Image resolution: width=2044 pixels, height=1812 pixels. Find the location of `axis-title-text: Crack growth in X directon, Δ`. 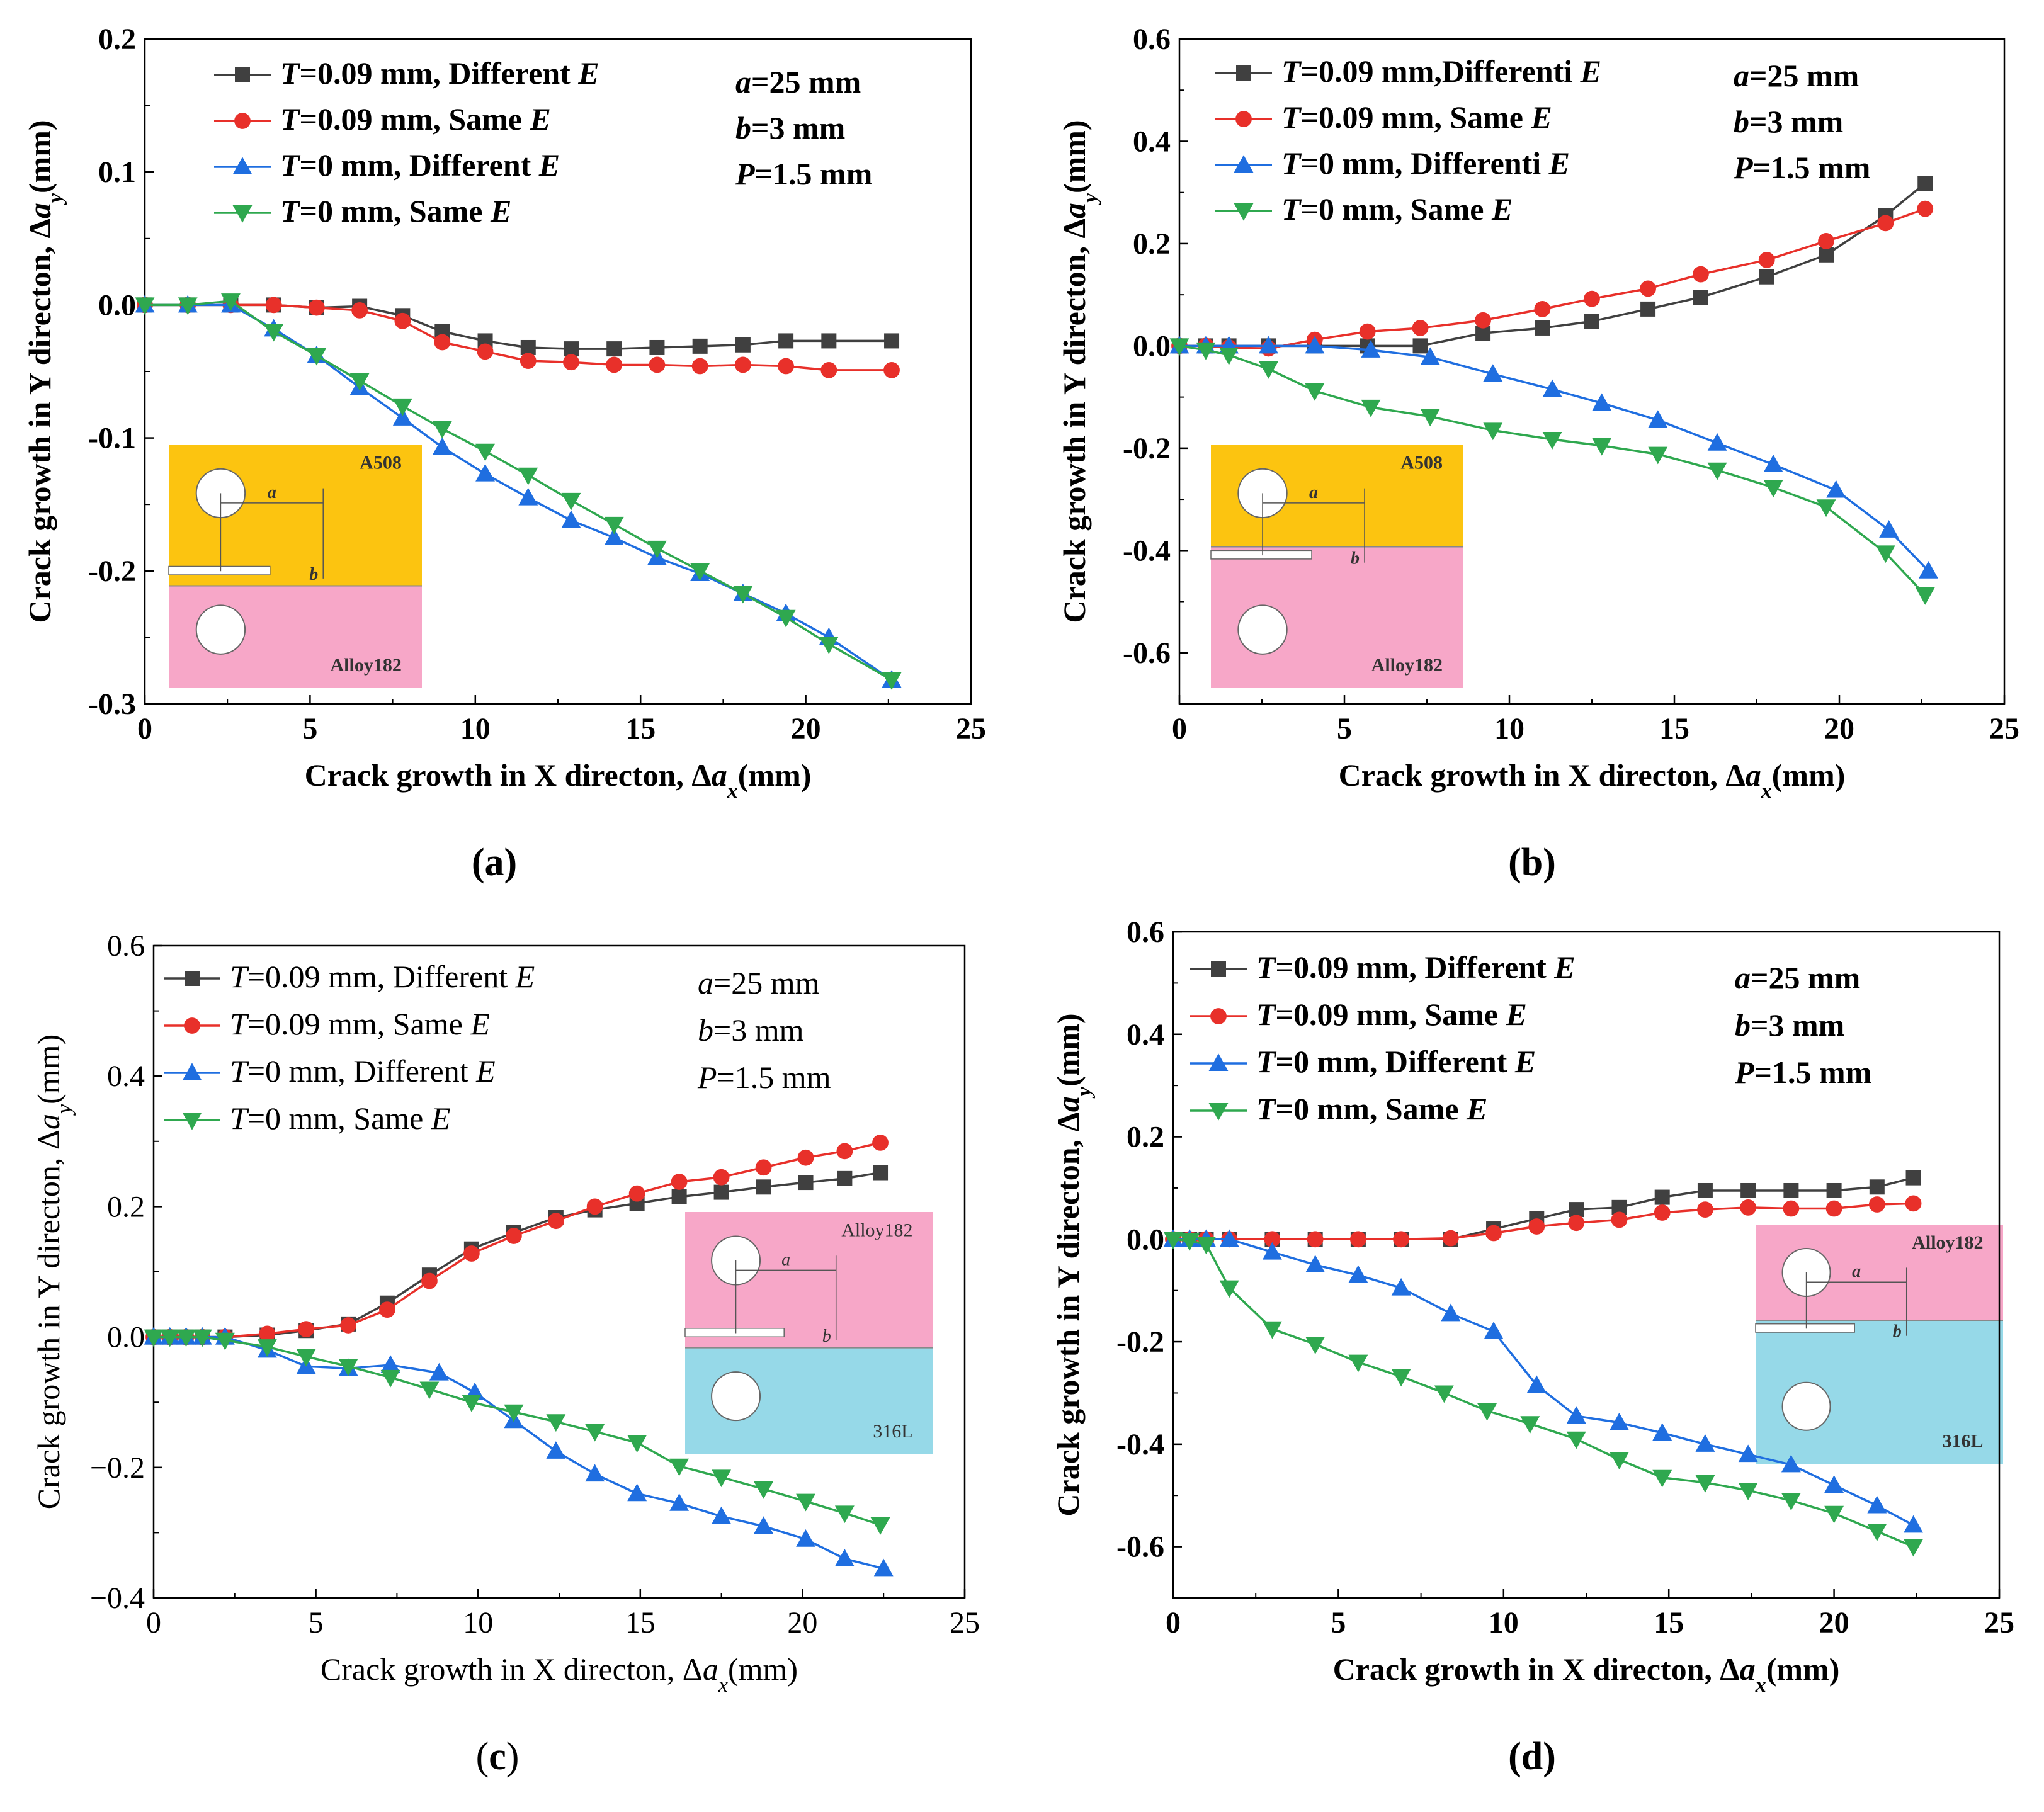

axis-title-text: Crack growth in X directon, Δ is located at coordinates (509, 775).